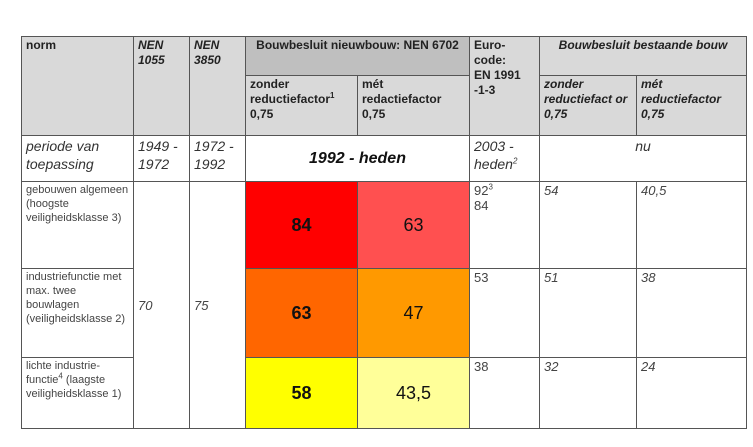  I want to click on periode-bestaand: nu, so click(643, 158).